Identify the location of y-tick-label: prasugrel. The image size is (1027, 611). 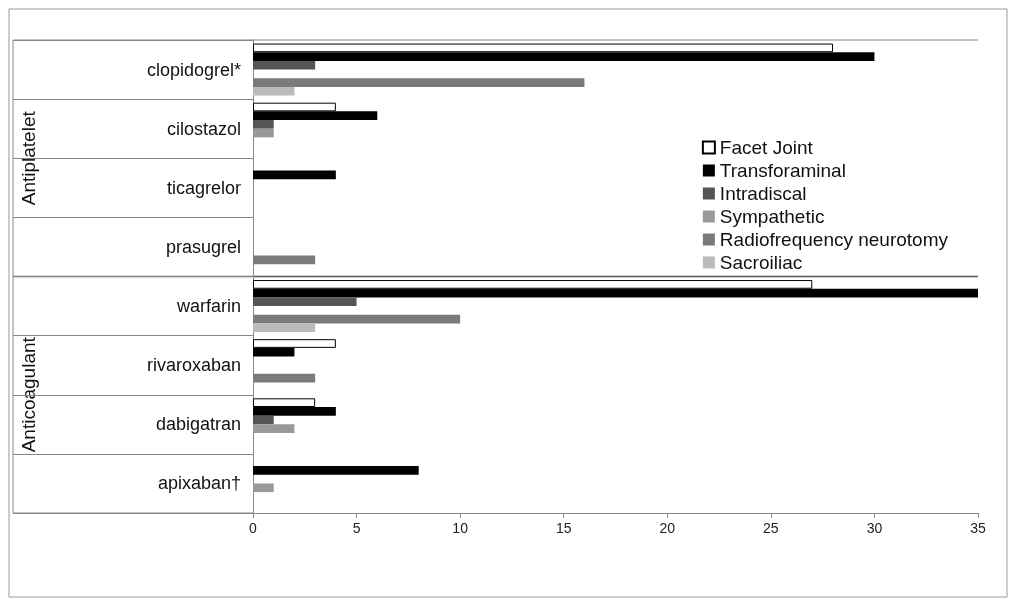
(203, 246).